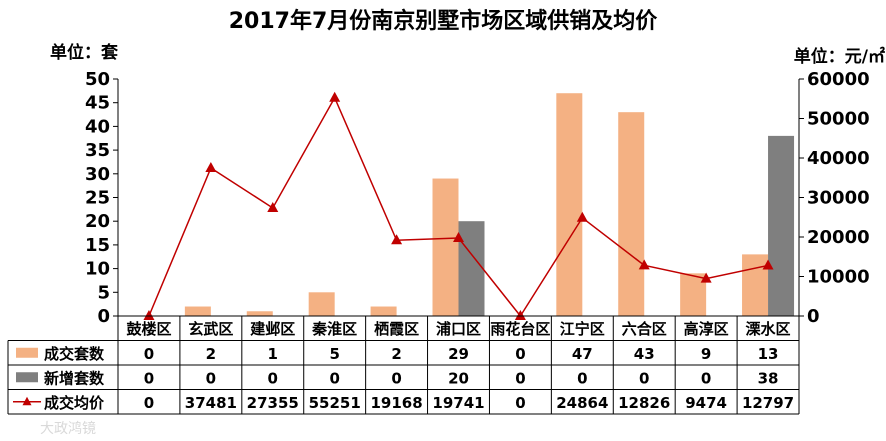 The width and height of the screenshot is (886, 441). What do you see at coordinates (839, 56) in the screenshot?
I see `right-axis-unit: 单位：元/㎡` at bounding box center [839, 56].